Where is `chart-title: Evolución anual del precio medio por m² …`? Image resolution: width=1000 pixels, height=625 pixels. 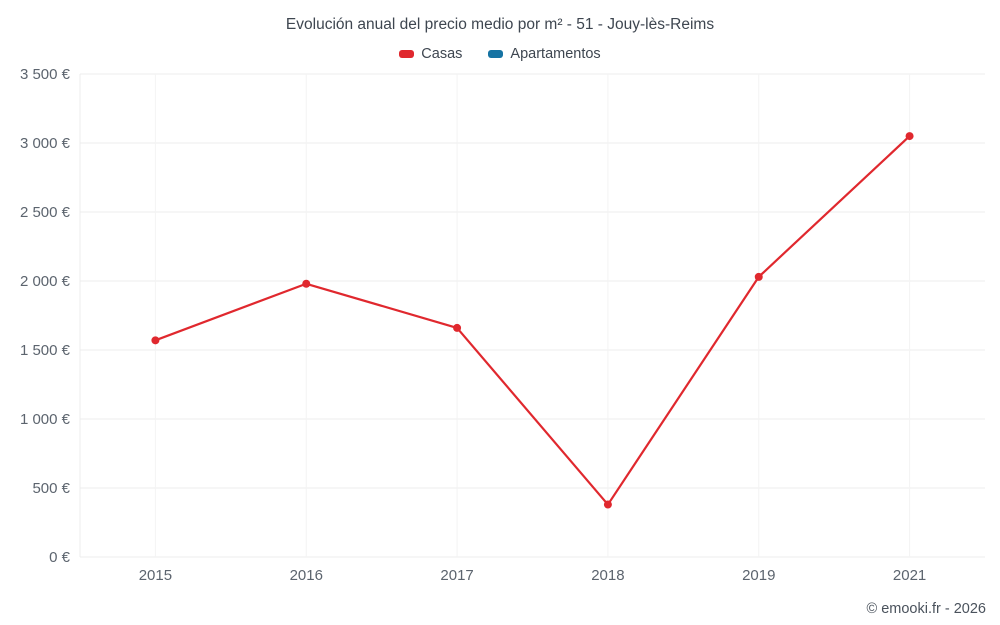
chart-title: Evolución anual del precio medio por m² … is located at coordinates (500, 24).